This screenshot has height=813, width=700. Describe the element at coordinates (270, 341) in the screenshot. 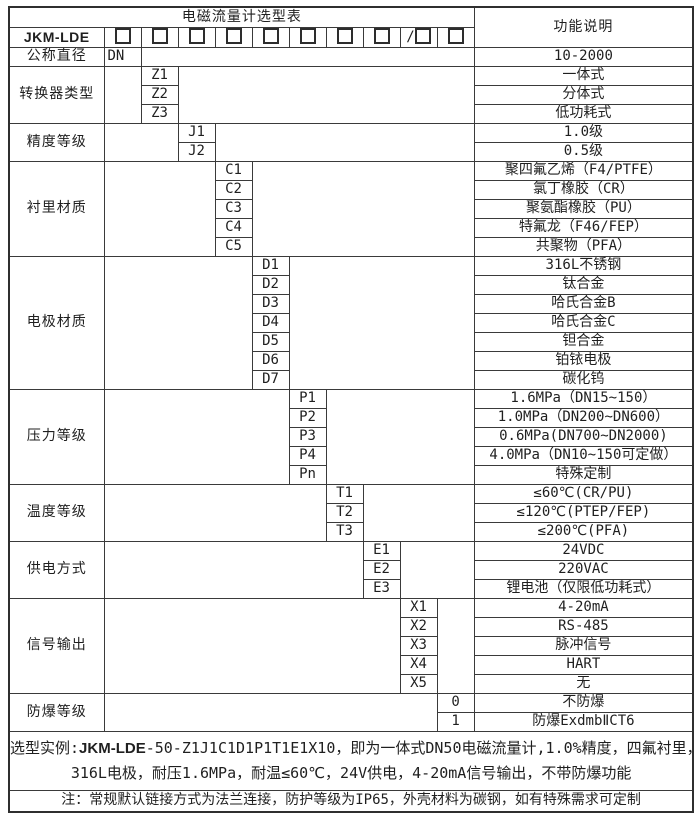

I see `code-cell: D5` at that location.